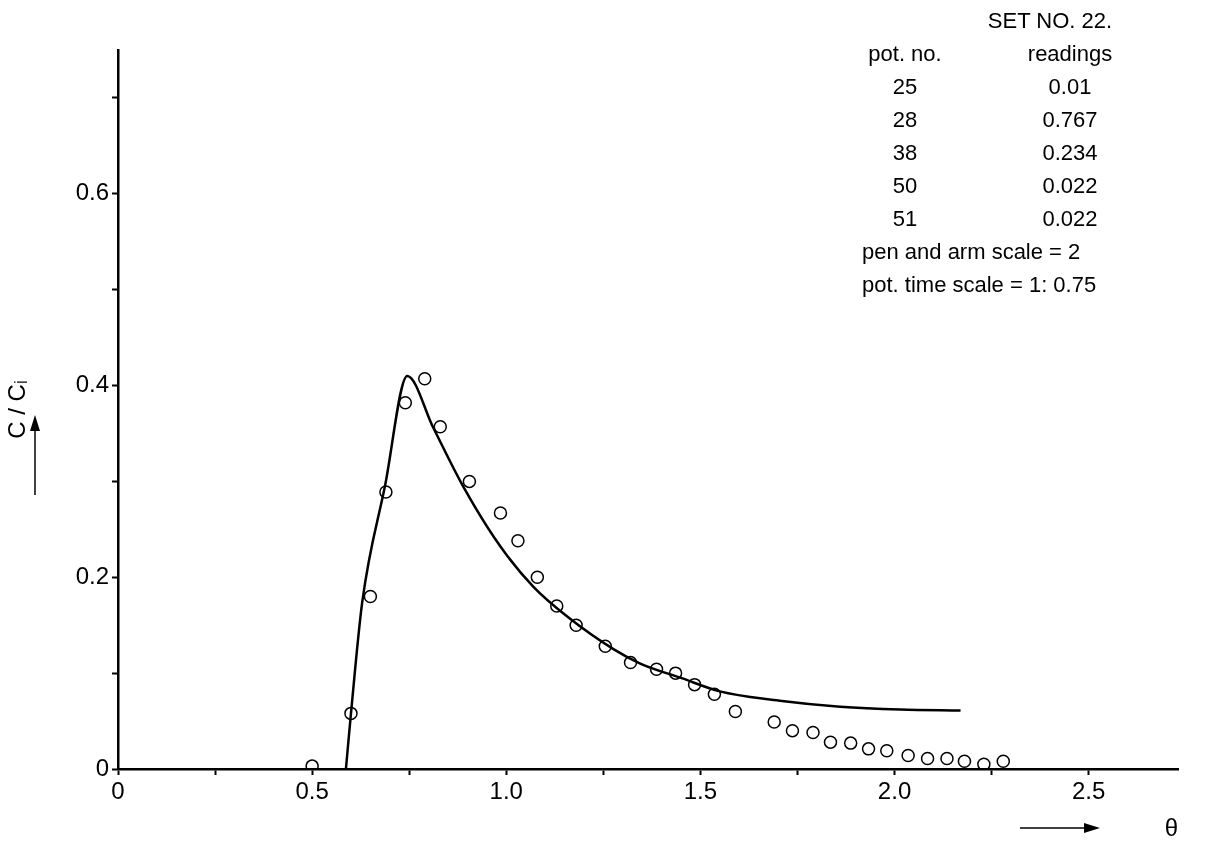 The image size is (1219, 848). I want to click on y-tick-label: 0.2, so click(92, 575).